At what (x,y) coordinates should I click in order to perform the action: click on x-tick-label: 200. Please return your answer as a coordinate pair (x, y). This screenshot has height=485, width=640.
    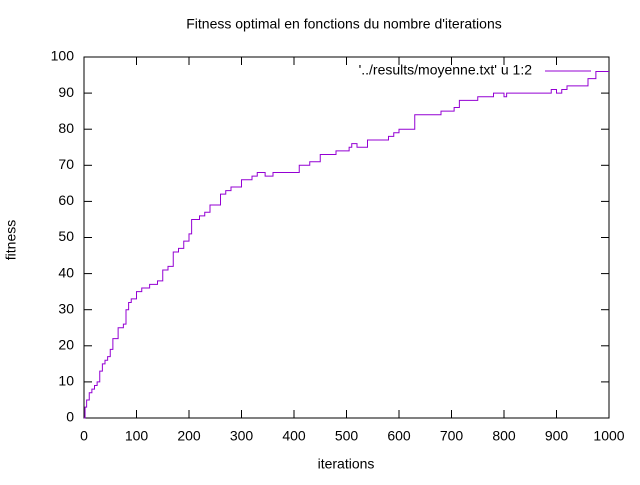
    Looking at the image, I should click on (189, 436).